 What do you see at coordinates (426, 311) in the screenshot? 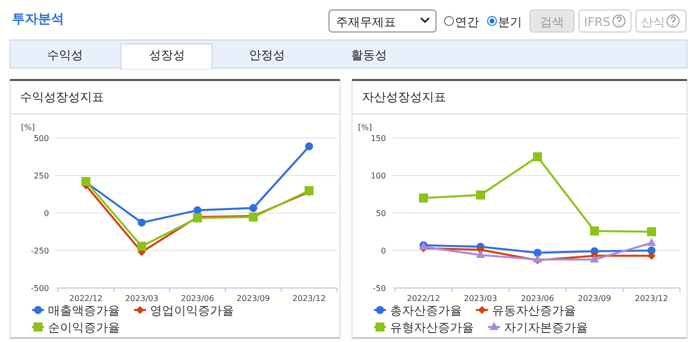
I see `legend-label: 총자산증가율` at bounding box center [426, 311].